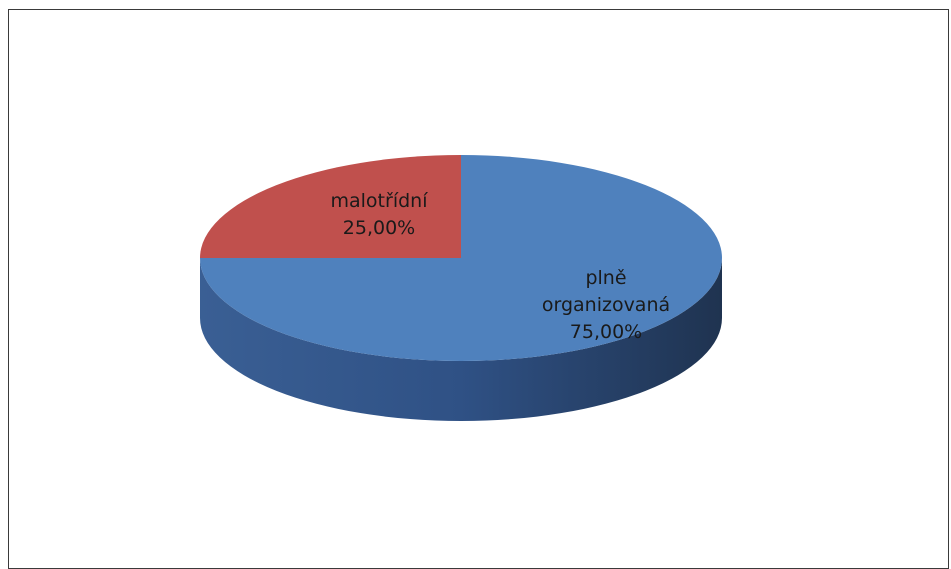  I want to click on slice-name-label-0: plně, so click(605, 278).